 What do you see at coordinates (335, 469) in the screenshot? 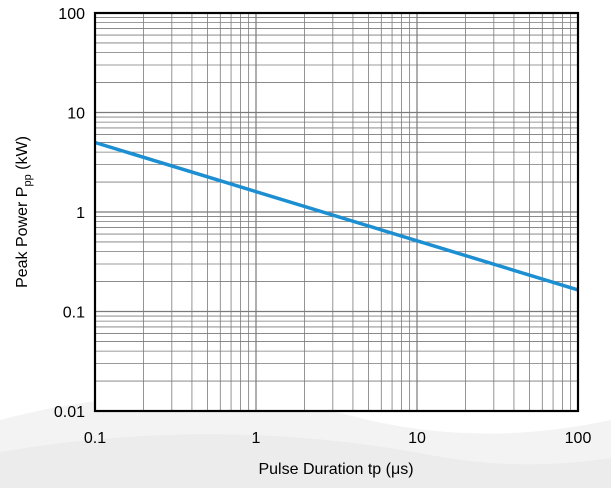
I see `x-axis-title: Pulse Duration tp (μs)` at bounding box center [335, 469].